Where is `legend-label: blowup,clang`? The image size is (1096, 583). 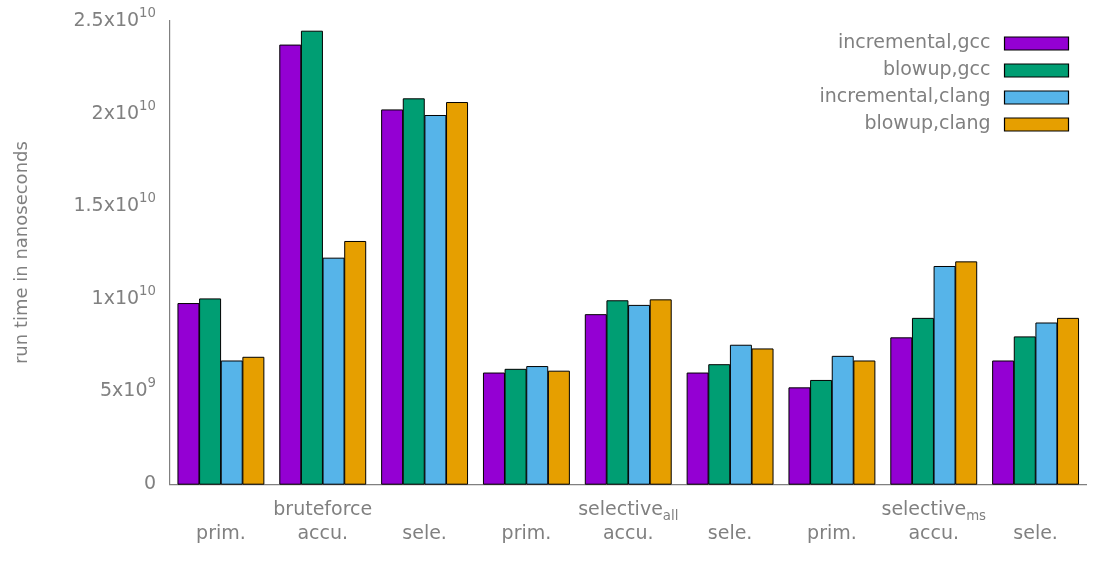 legend-label: blowup,clang is located at coordinates (927, 121).